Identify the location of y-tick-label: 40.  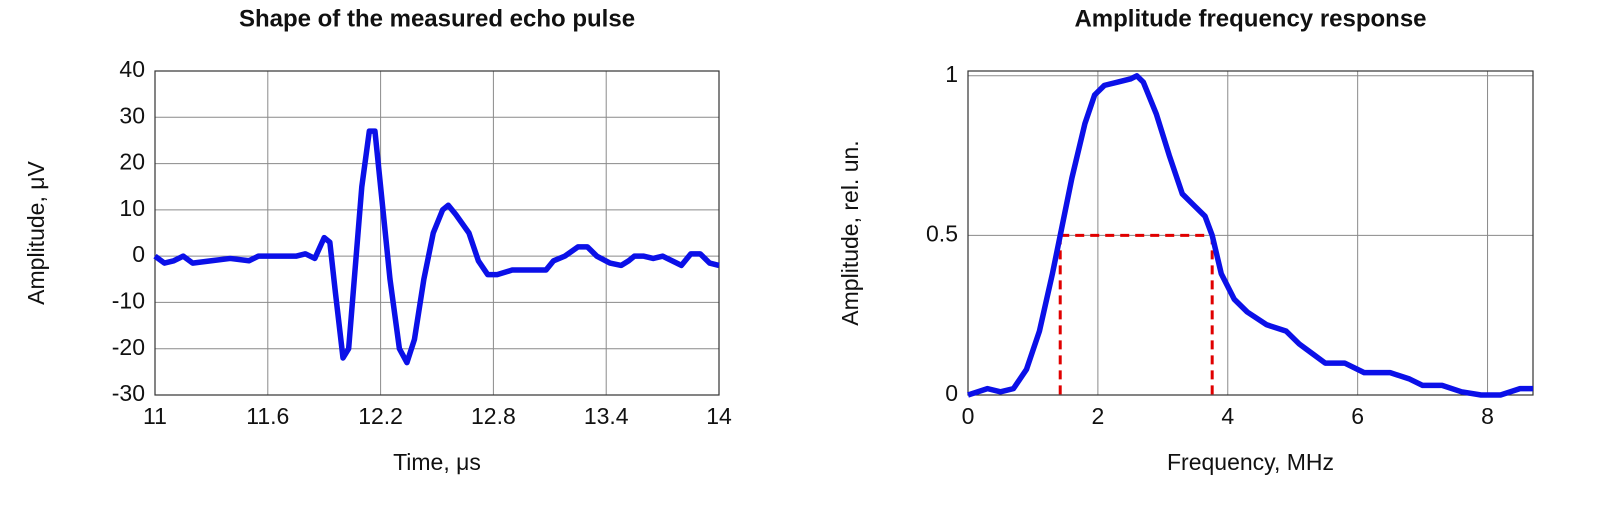
(132, 69).